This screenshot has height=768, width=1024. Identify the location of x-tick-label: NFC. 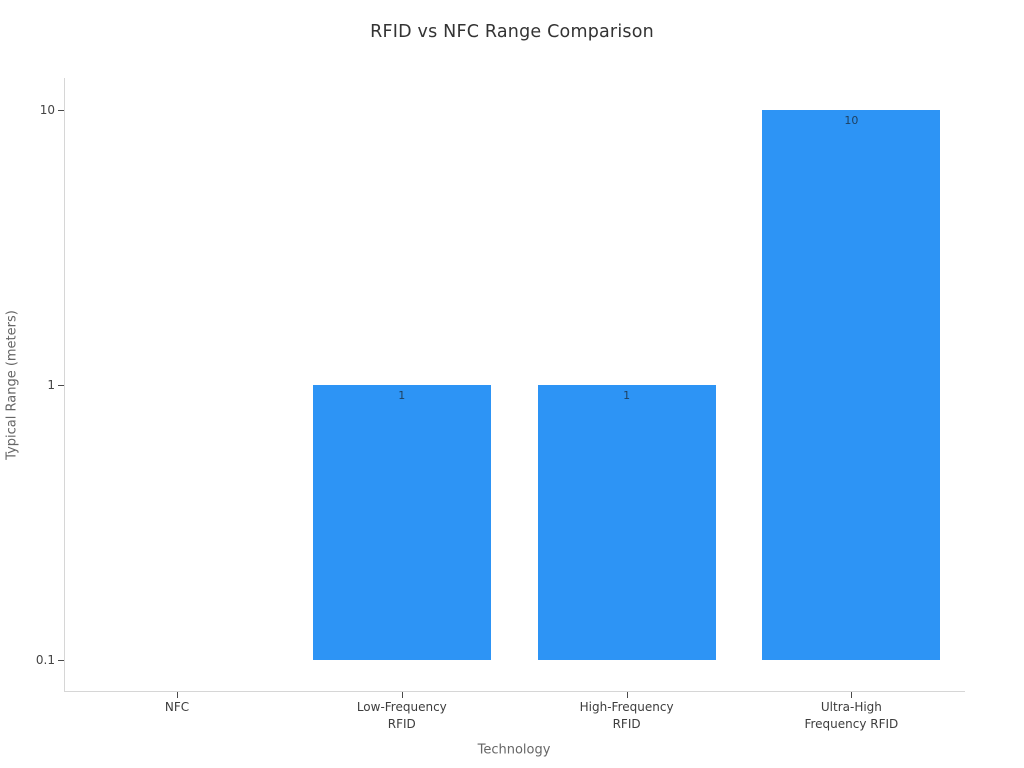
(177, 707).